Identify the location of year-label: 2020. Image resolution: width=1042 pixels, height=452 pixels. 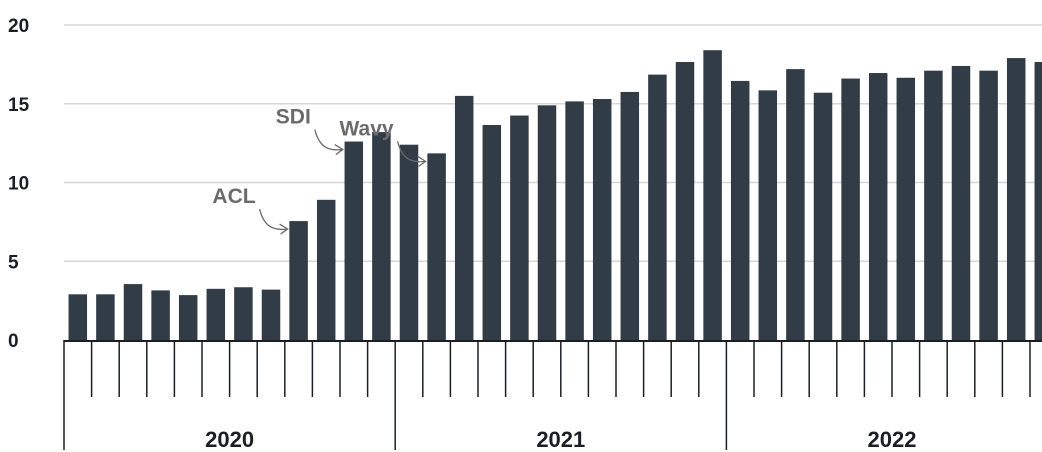
(229, 439).